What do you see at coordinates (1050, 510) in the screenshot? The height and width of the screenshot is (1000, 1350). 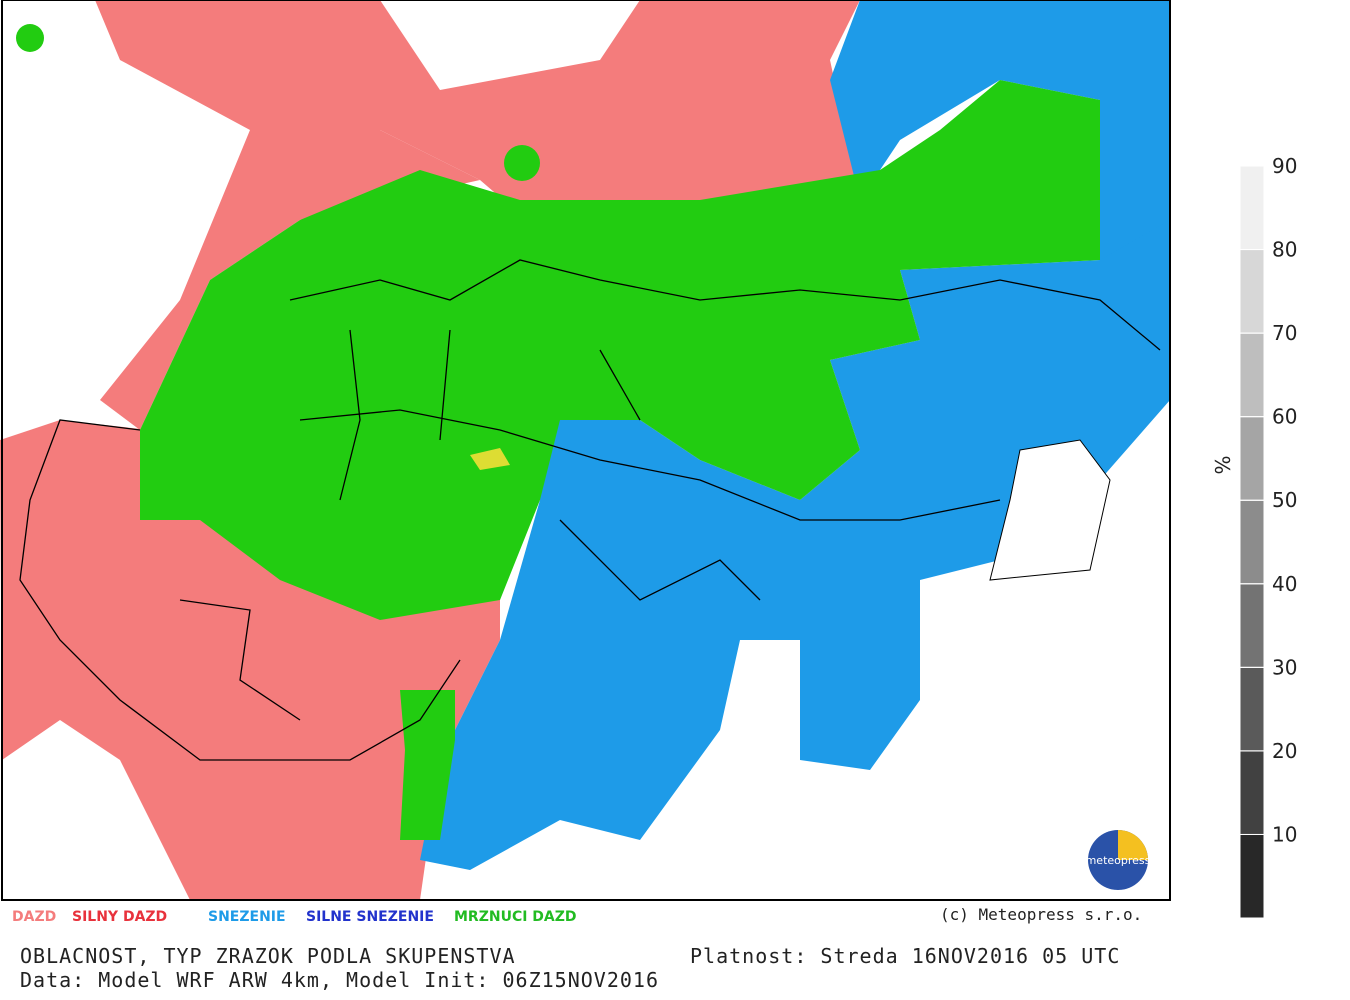 I see `region-border` at bounding box center [1050, 510].